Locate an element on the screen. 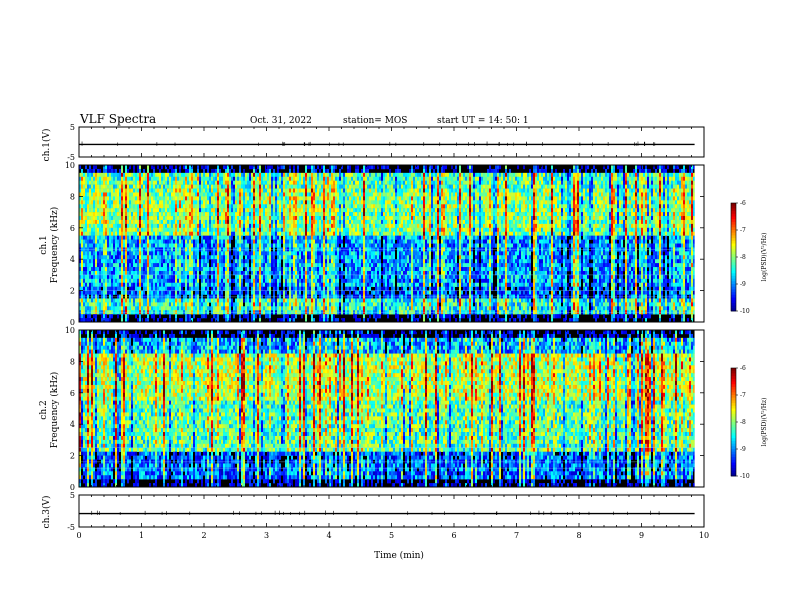 The height and width of the screenshot is (612, 792). y-tick-label: -5 is located at coordinates (71, 157).